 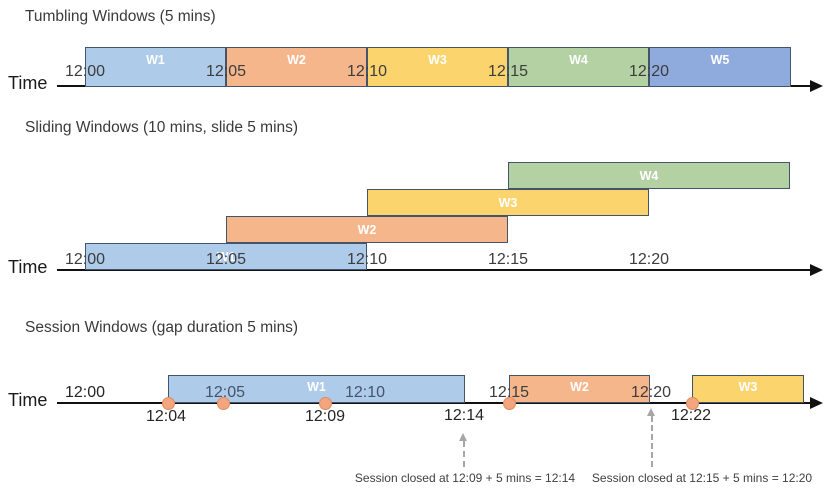 I want to click on tumbling-window-w1: W1, so click(x=155, y=67).